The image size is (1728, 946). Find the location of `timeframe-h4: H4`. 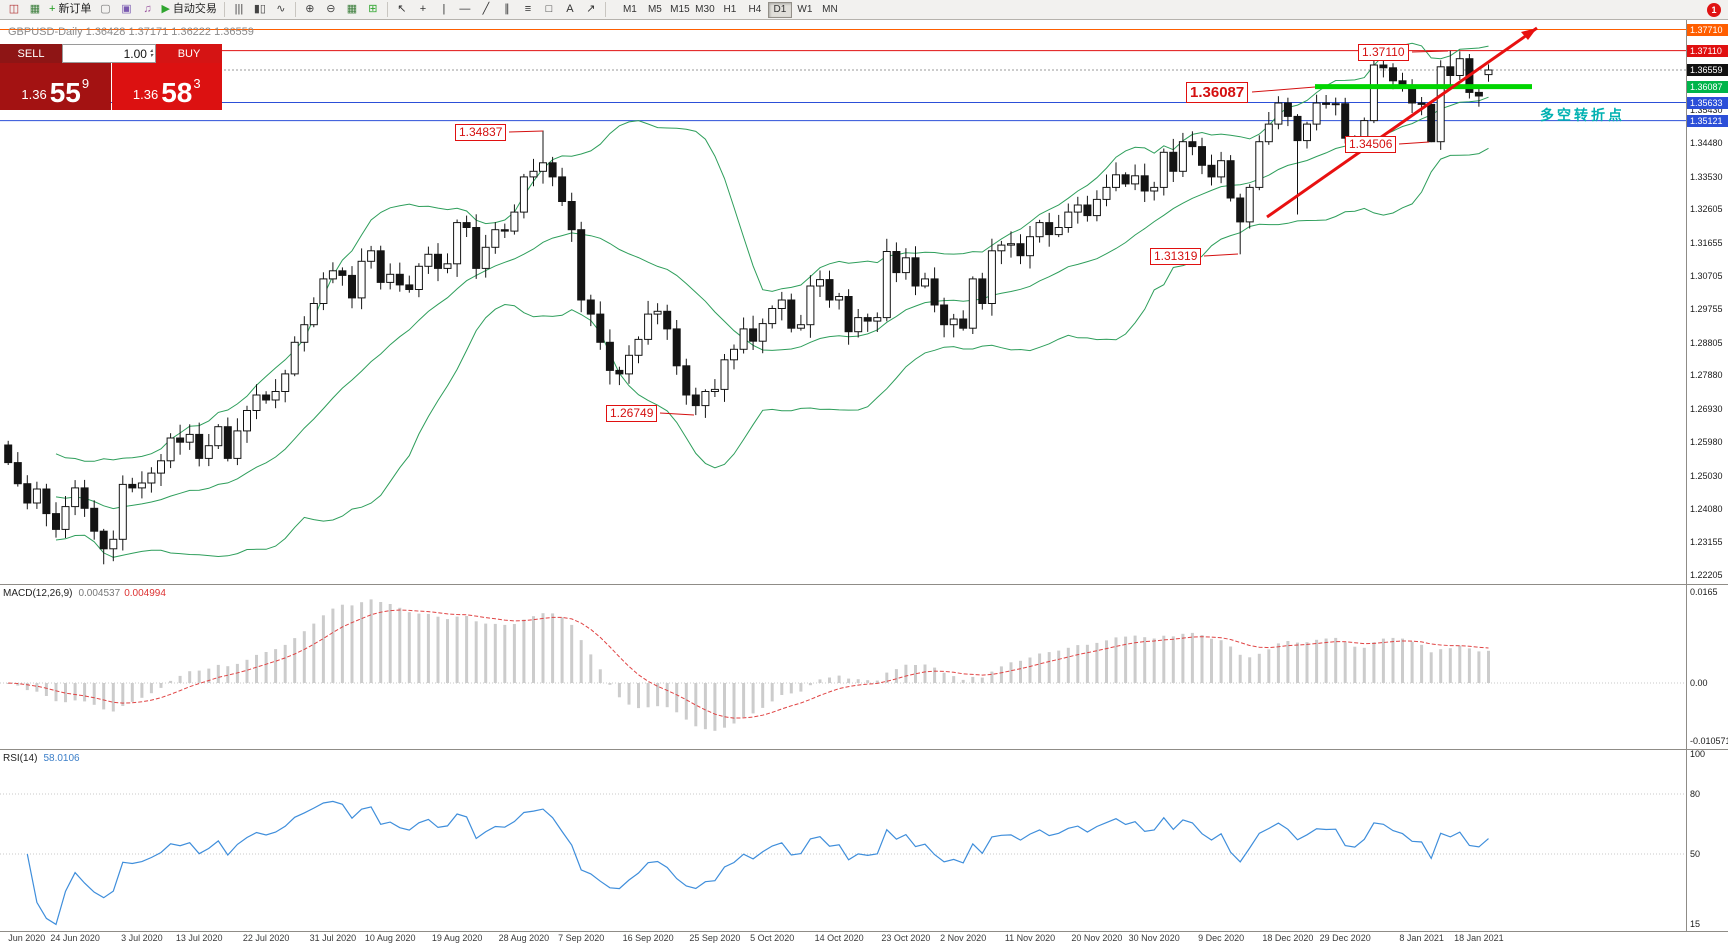

timeframe-h4: H4 is located at coordinates (755, 9).